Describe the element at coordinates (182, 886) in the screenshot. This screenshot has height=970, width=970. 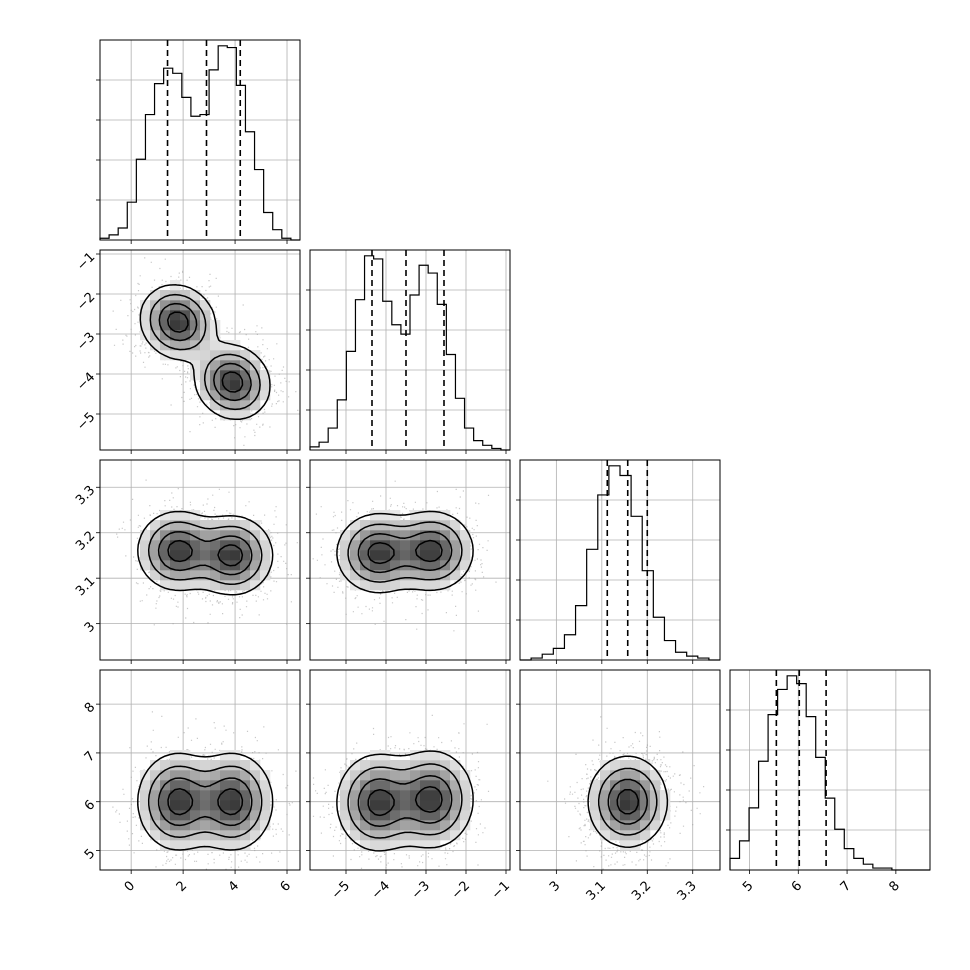
I see `x-tick-label: 2` at that location.